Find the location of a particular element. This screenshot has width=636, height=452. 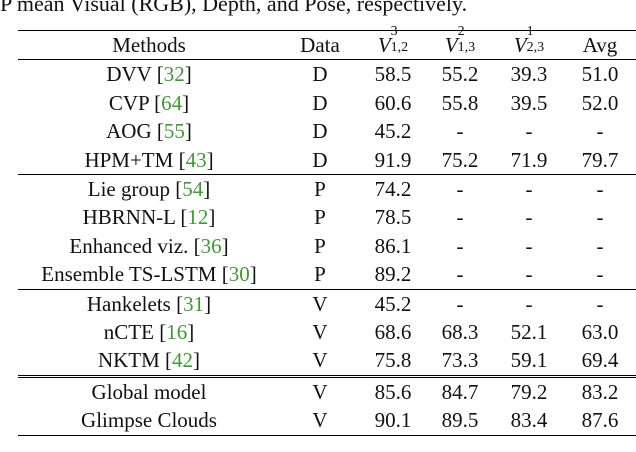

table-row: HPM+TM [43] D 91.9 75.2 71.9 79.7 is located at coordinates (327, 160).